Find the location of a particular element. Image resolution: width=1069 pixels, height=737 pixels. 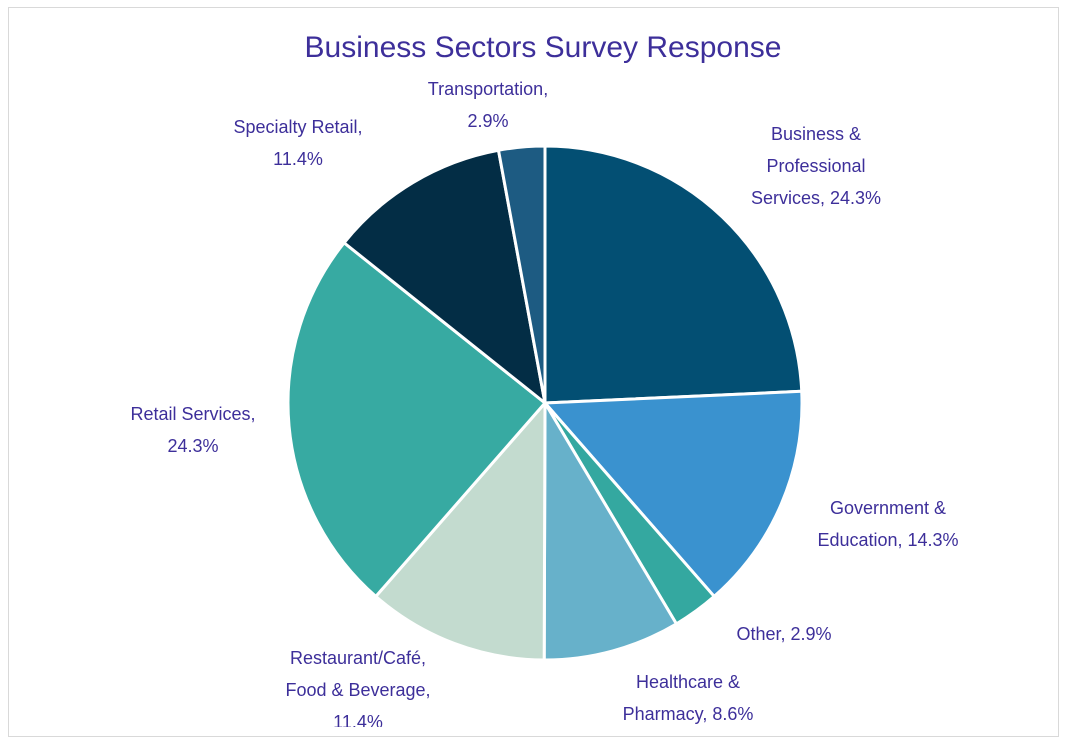

slice-label: Other, 2.9% is located at coordinates (783, 634).